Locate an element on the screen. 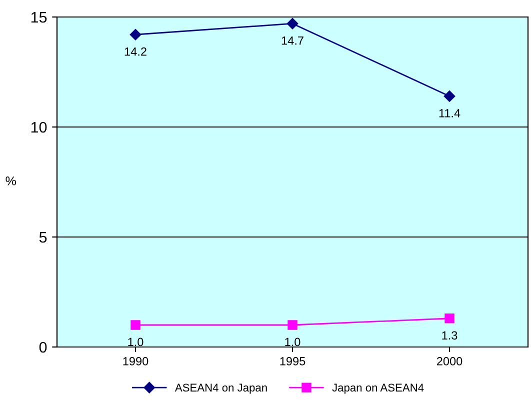  y-tick-label: 5 is located at coordinates (43, 237).